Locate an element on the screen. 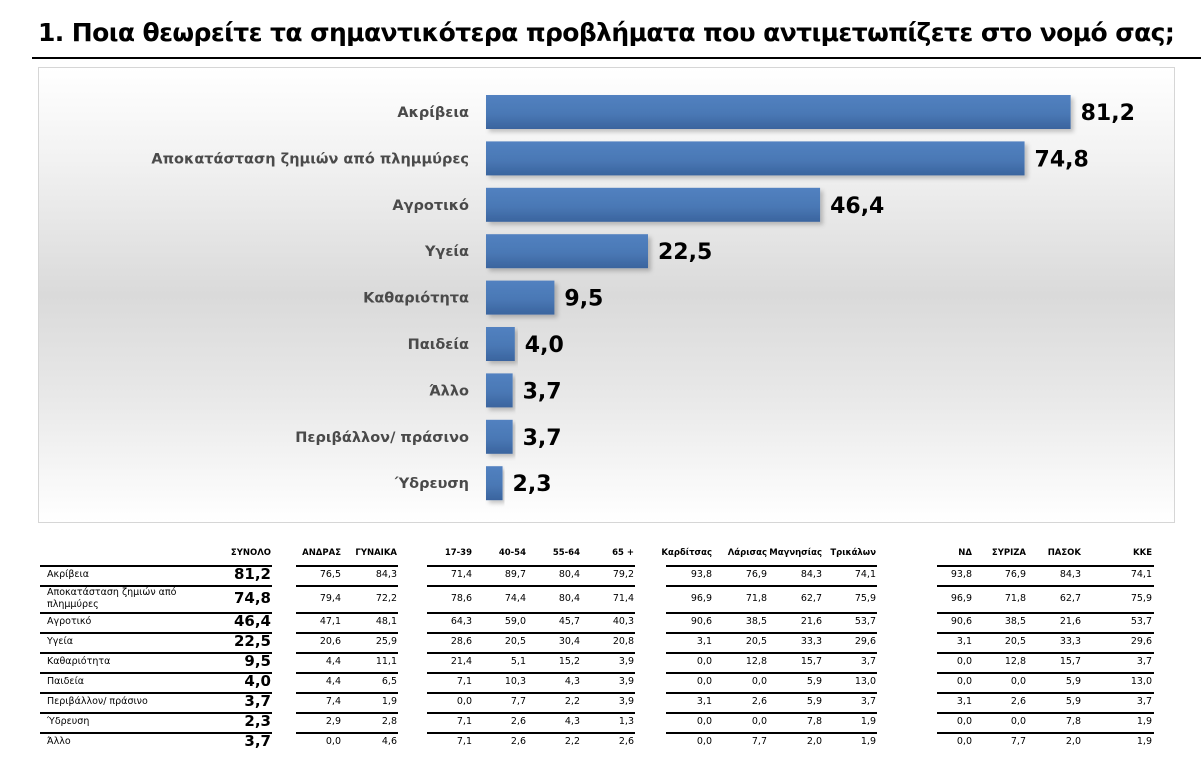 The height and width of the screenshot is (775, 1201). header-gender: ΑΝΔΡΑΣ is located at coordinates (321, 553).